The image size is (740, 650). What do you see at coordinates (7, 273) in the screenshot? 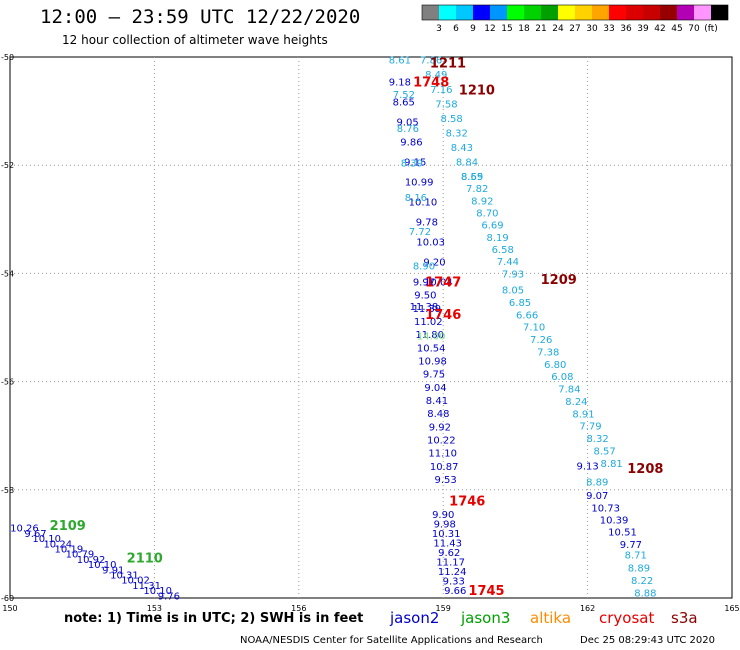
I see `y-tick-label: -54` at bounding box center [7, 273].